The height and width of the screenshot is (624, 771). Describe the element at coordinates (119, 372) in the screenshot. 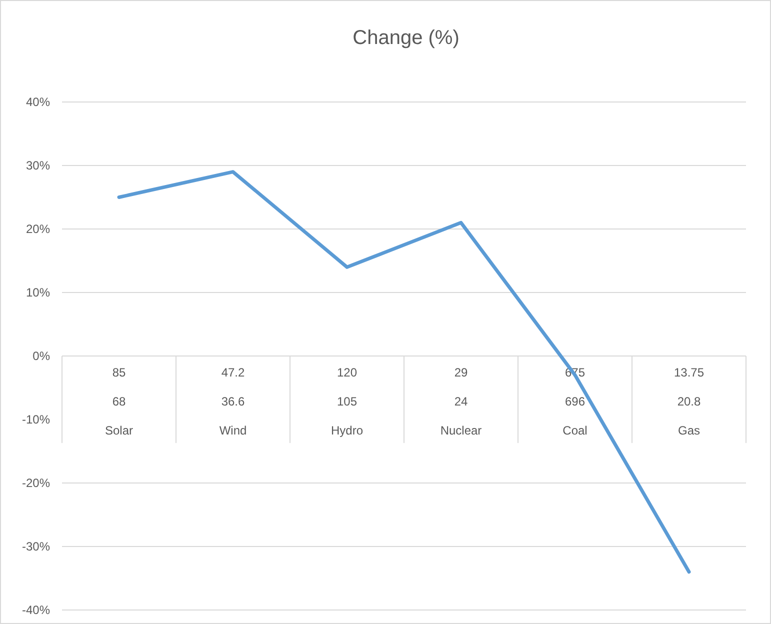

I see `annotation: 85` at that location.